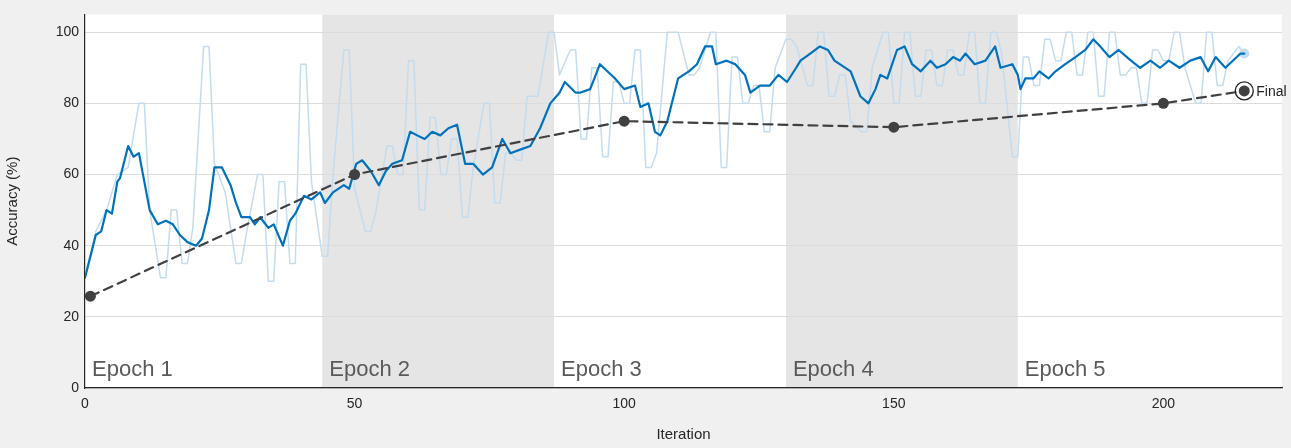 Image resolution: width=1291 pixels, height=448 pixels. Describe the element at coordinates (1163, 403) in the screenshot. I see `x-tick-label: 200` at that location.